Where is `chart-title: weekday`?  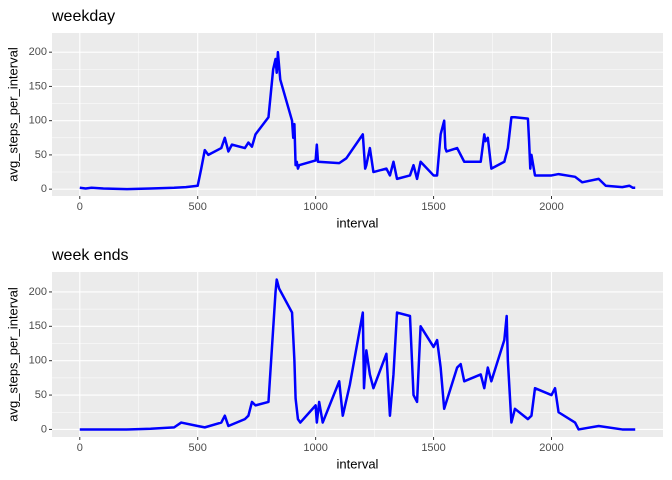 chart-title: weekday is located at coordinates (83, 16).